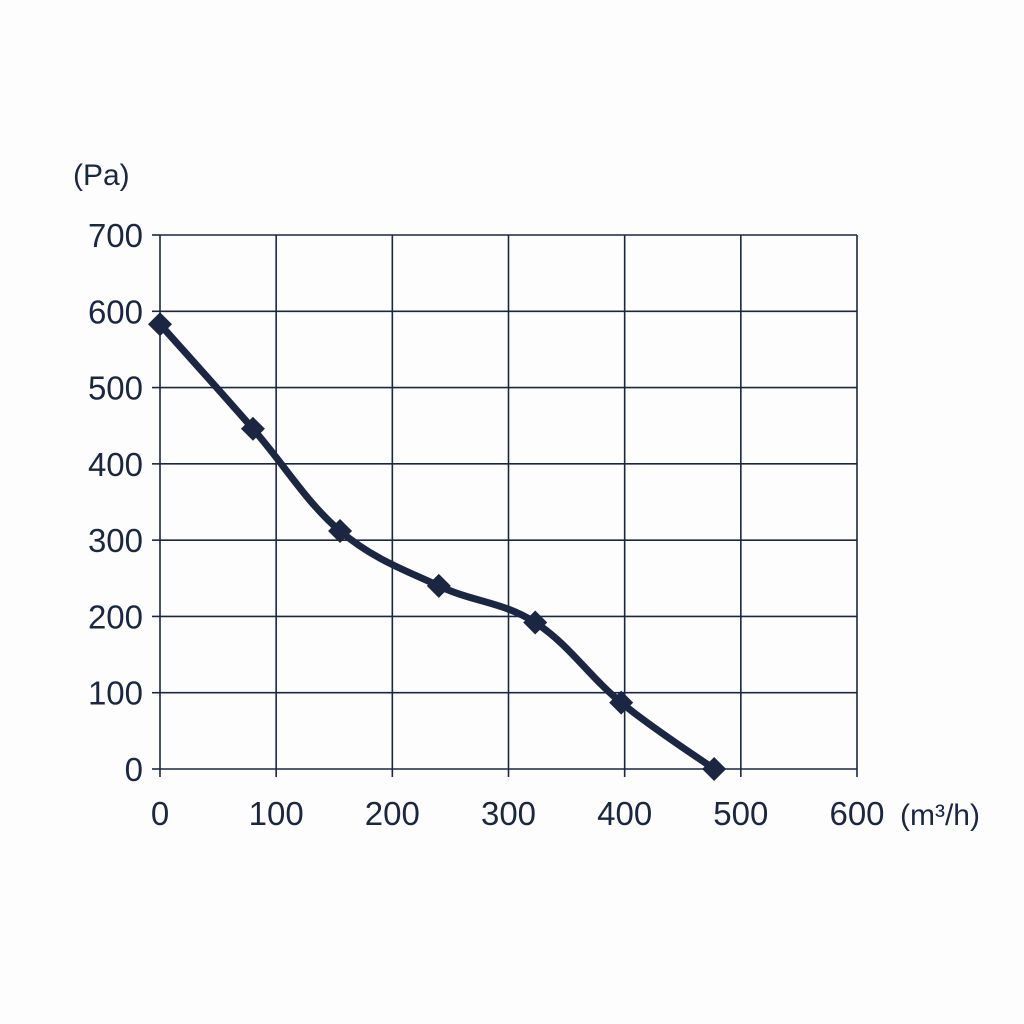 The height and width of the screenshot is (1024, 1024). What do you see at coordinates (115, 464) in the screenshot?
I see `y-tick-label: 400` at bounding box center [115, 464].